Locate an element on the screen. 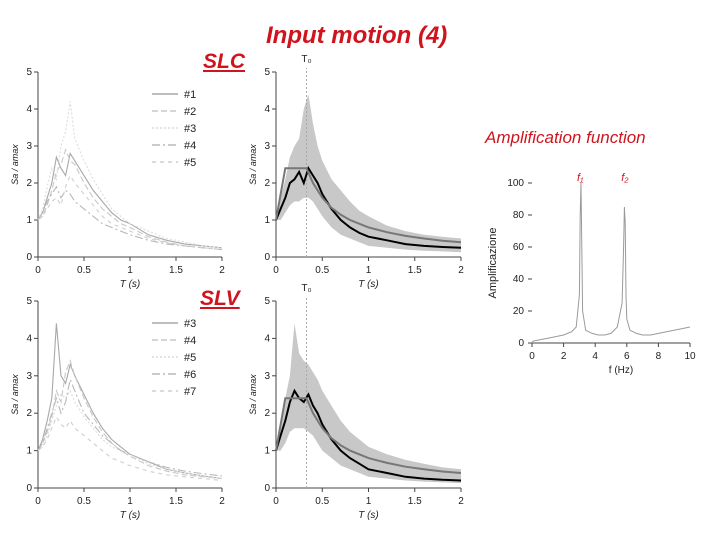  slc-title: SLC is located at coordinates (224, 61).